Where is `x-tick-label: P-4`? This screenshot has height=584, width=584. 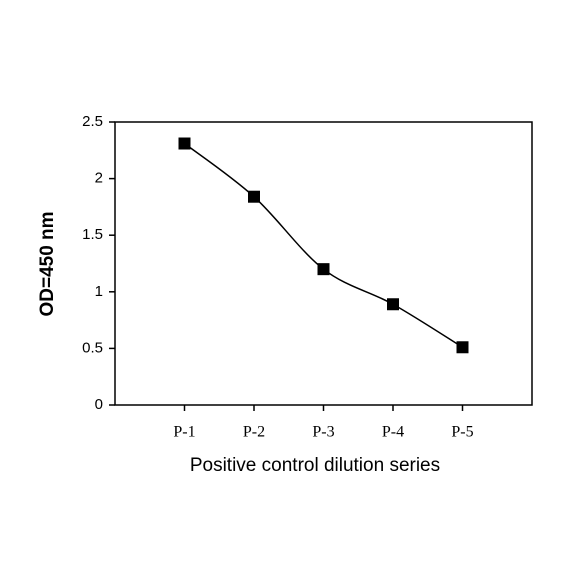 x-tick-label: P-4 is located at coordinates (393, 432).